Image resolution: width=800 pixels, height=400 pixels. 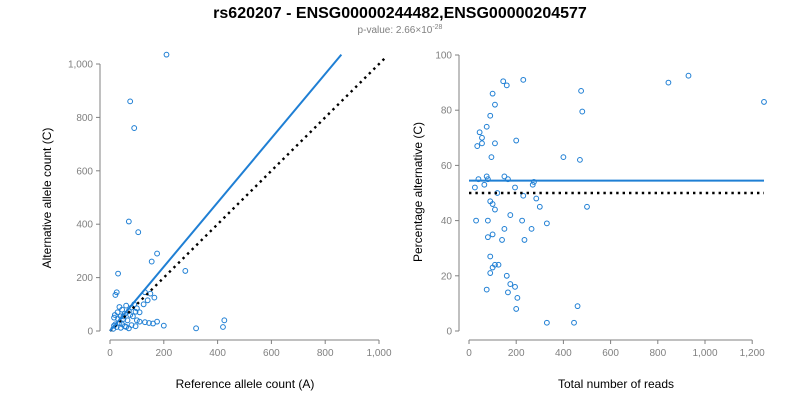 What do you see at coordinates (47, 198) in the screenshot?
I see `left-y-axis-title: Alternative allele count (C)` at bounding box center [47, 198].